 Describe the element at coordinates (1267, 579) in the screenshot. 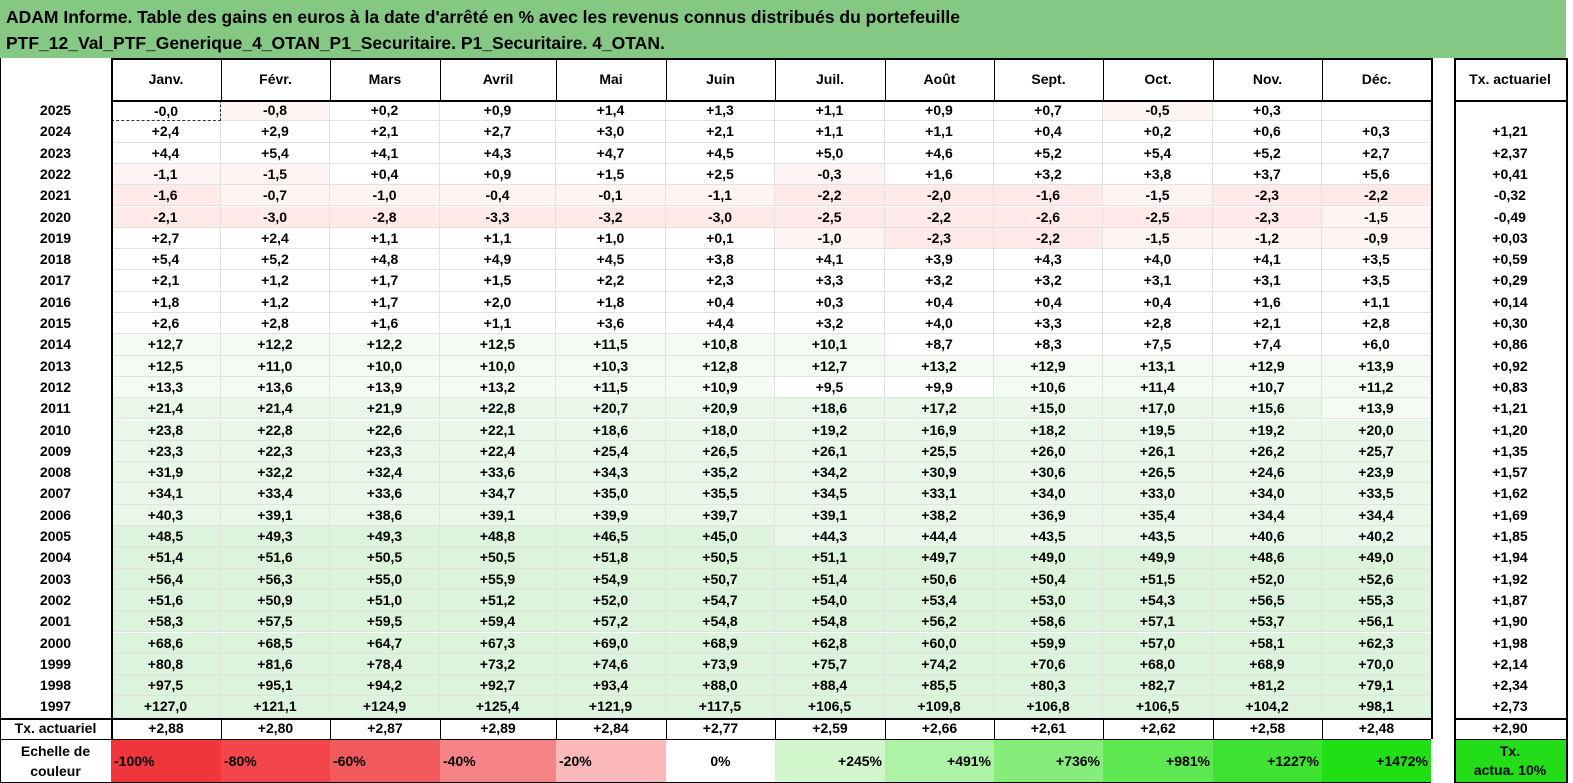

I see `table-cell: +52,0` at that location.